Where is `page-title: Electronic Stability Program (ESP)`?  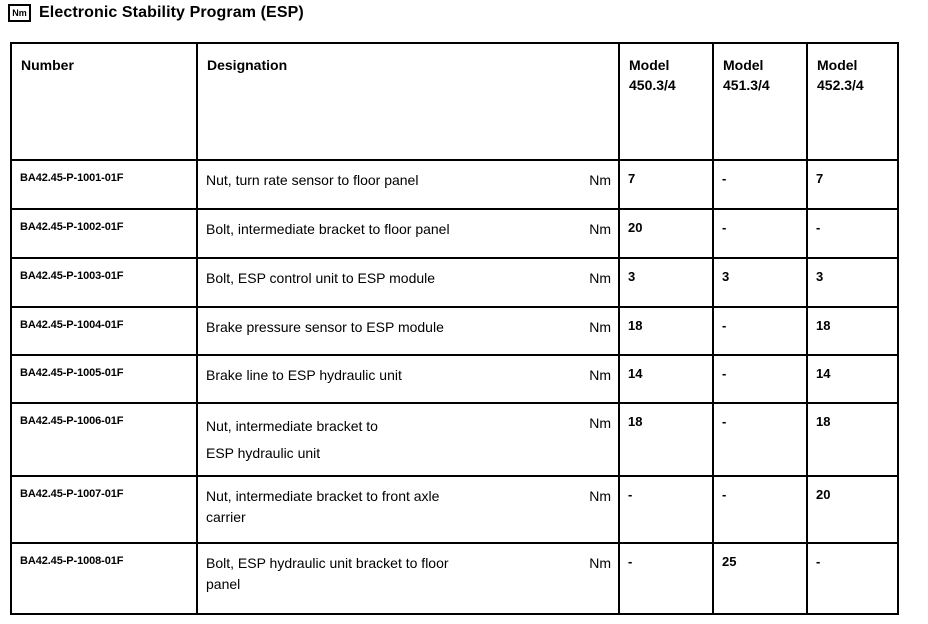 page-title: Electronic Stability Program (ESP) is located at coordinates (171, 12).